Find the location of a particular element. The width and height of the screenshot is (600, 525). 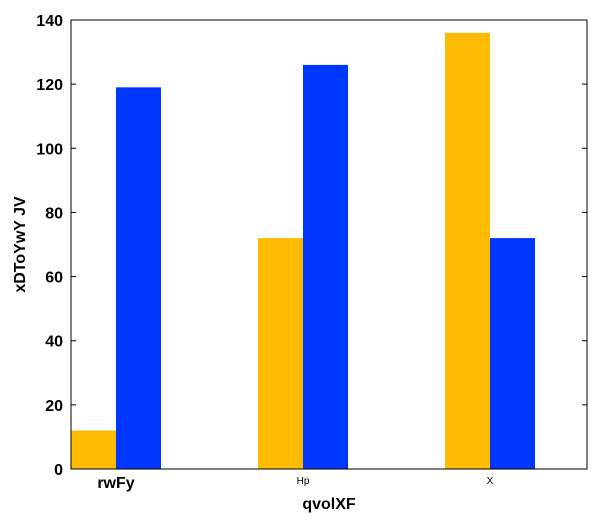

y-tick-label: 40 is located at coordinates (54, 342).